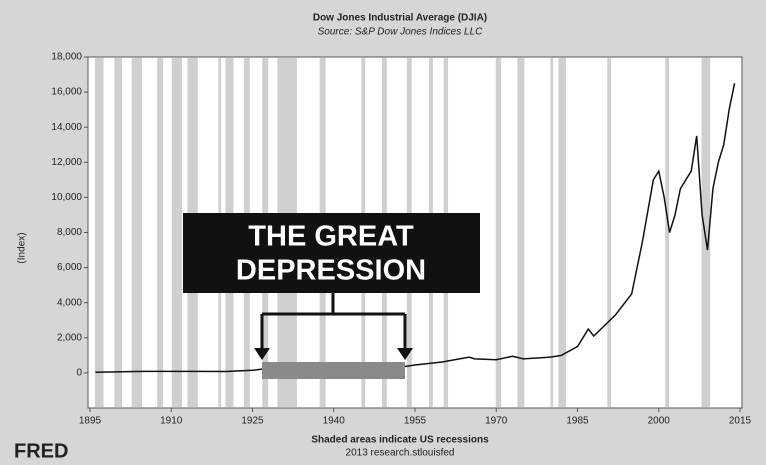 This screenshot has height=465, width=766. I want to click on y-tick-label: 8,000, so click(69, 232).